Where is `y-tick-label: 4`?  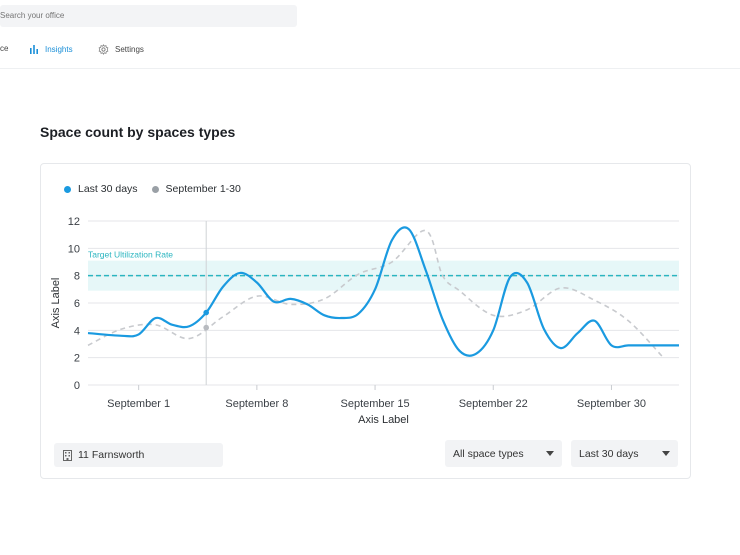
y-tick-label: 4 is located at coordinates (77, 331).